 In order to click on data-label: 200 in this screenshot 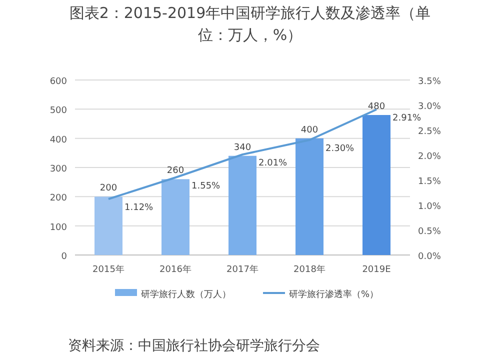, I will do `click(109, 189)`.